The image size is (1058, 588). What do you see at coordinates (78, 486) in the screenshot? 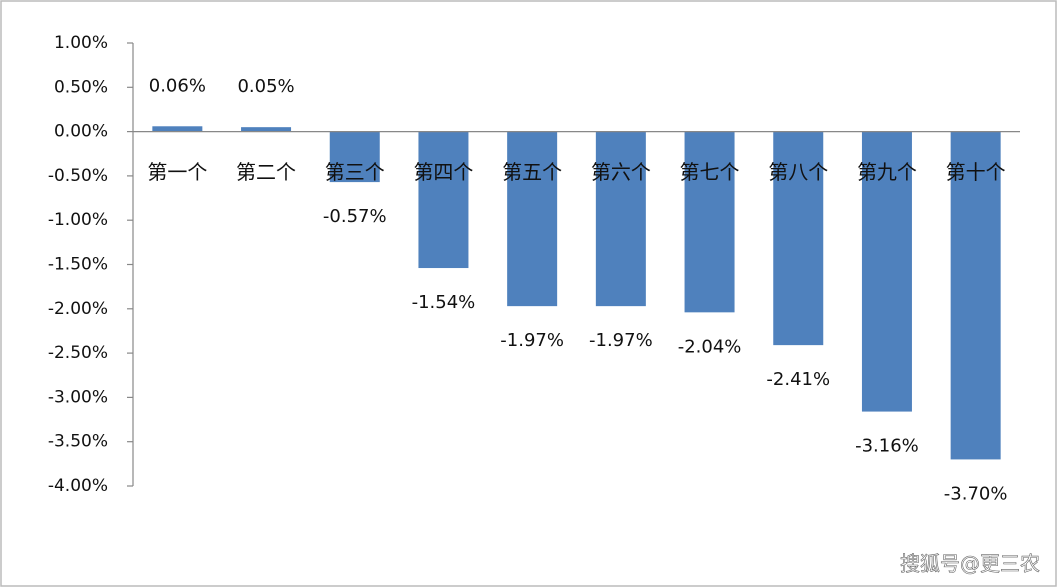
I see `y-tick-label: -4.00%` at bounding box center [78, 486].